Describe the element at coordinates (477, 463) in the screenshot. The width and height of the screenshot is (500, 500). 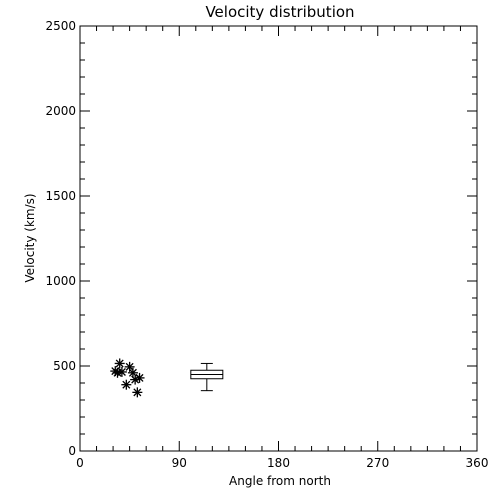
I see `x-tick-label: 360` at that location.